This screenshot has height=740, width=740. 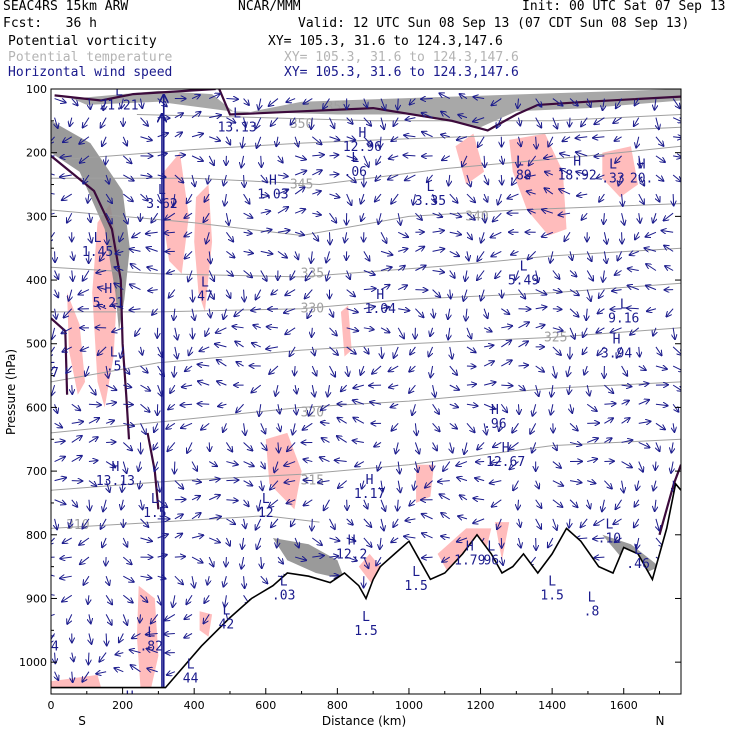 I want to click on y-tick-label: 700, so click(x=36, y=471).